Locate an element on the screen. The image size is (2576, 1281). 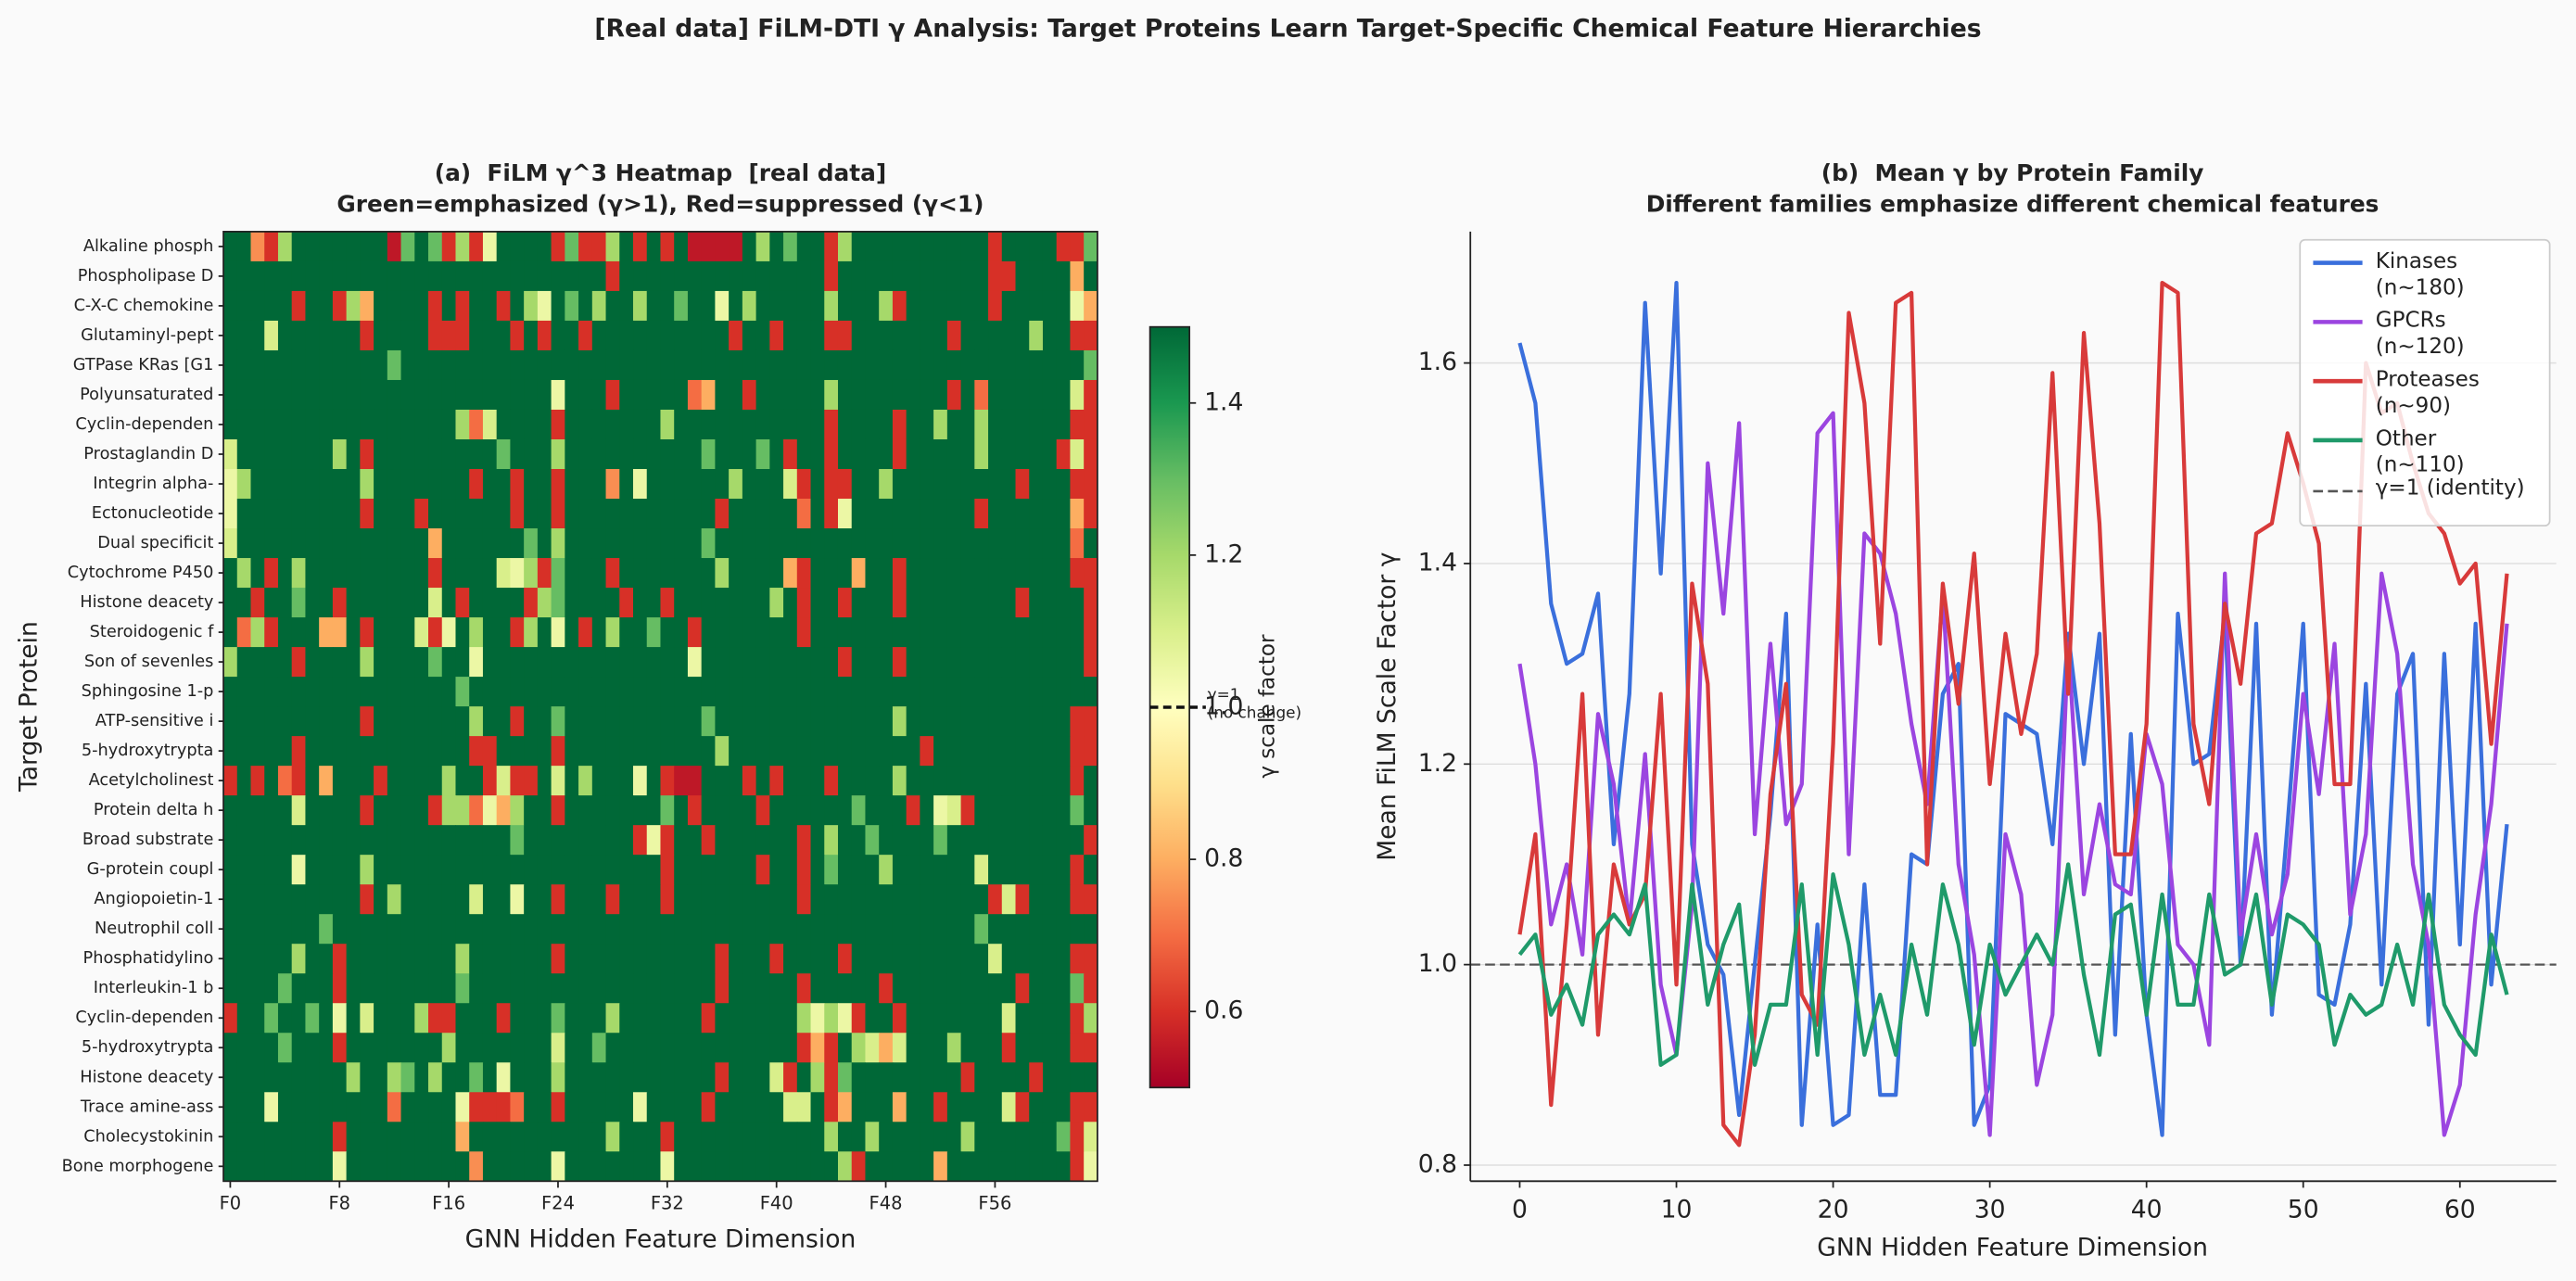
x-tick-label: 20 is located at coordinates (1833, 1210).